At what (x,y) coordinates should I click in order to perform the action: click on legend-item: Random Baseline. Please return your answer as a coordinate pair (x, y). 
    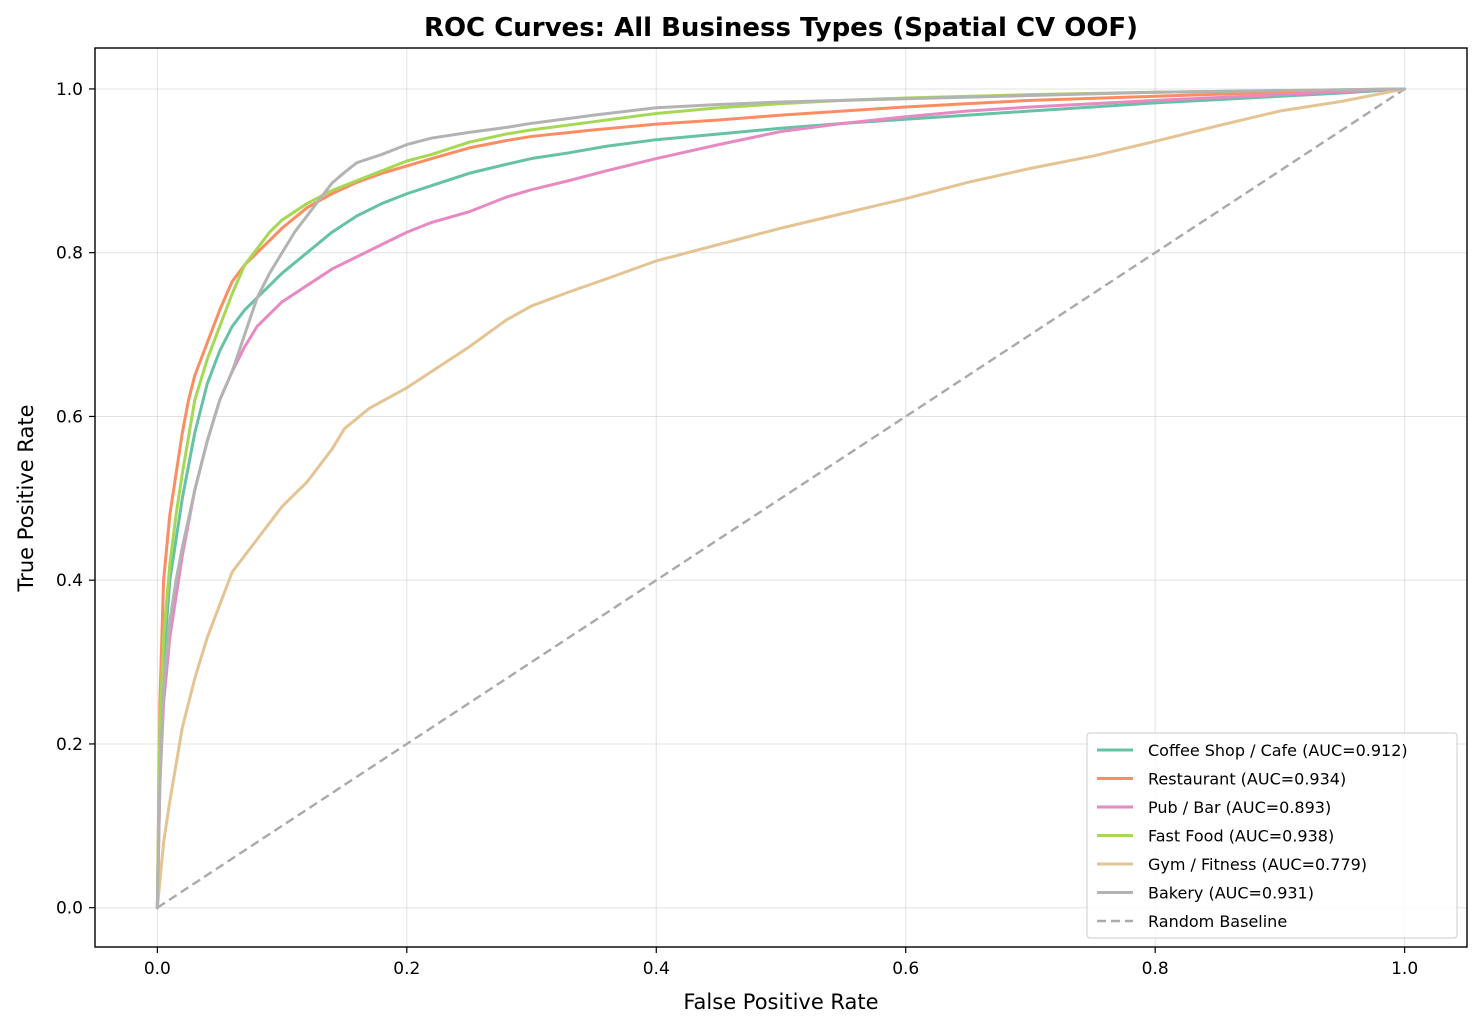
    Looking at the image, I should click on (1192, 921).